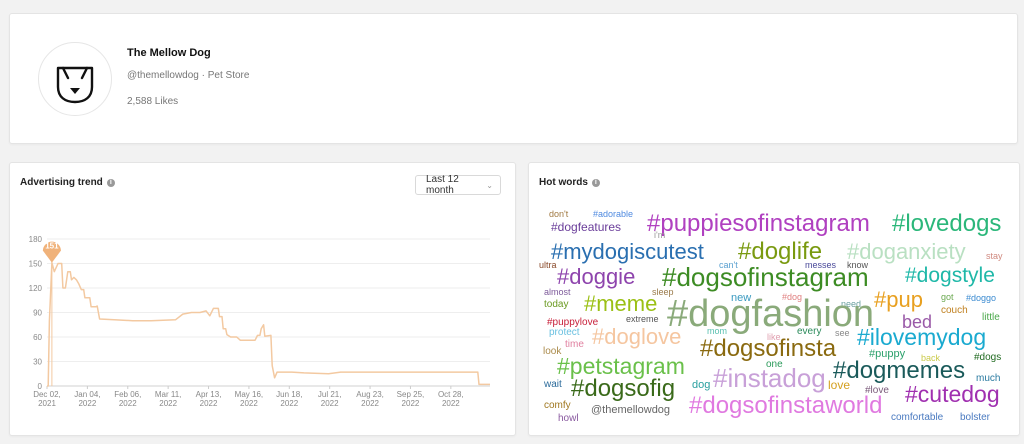 This screenshot has height=444, width=1024. Describe the element at coordinates (209, 394) in the screenshot. I see `x-tick-label: Apr 13,` at that location.